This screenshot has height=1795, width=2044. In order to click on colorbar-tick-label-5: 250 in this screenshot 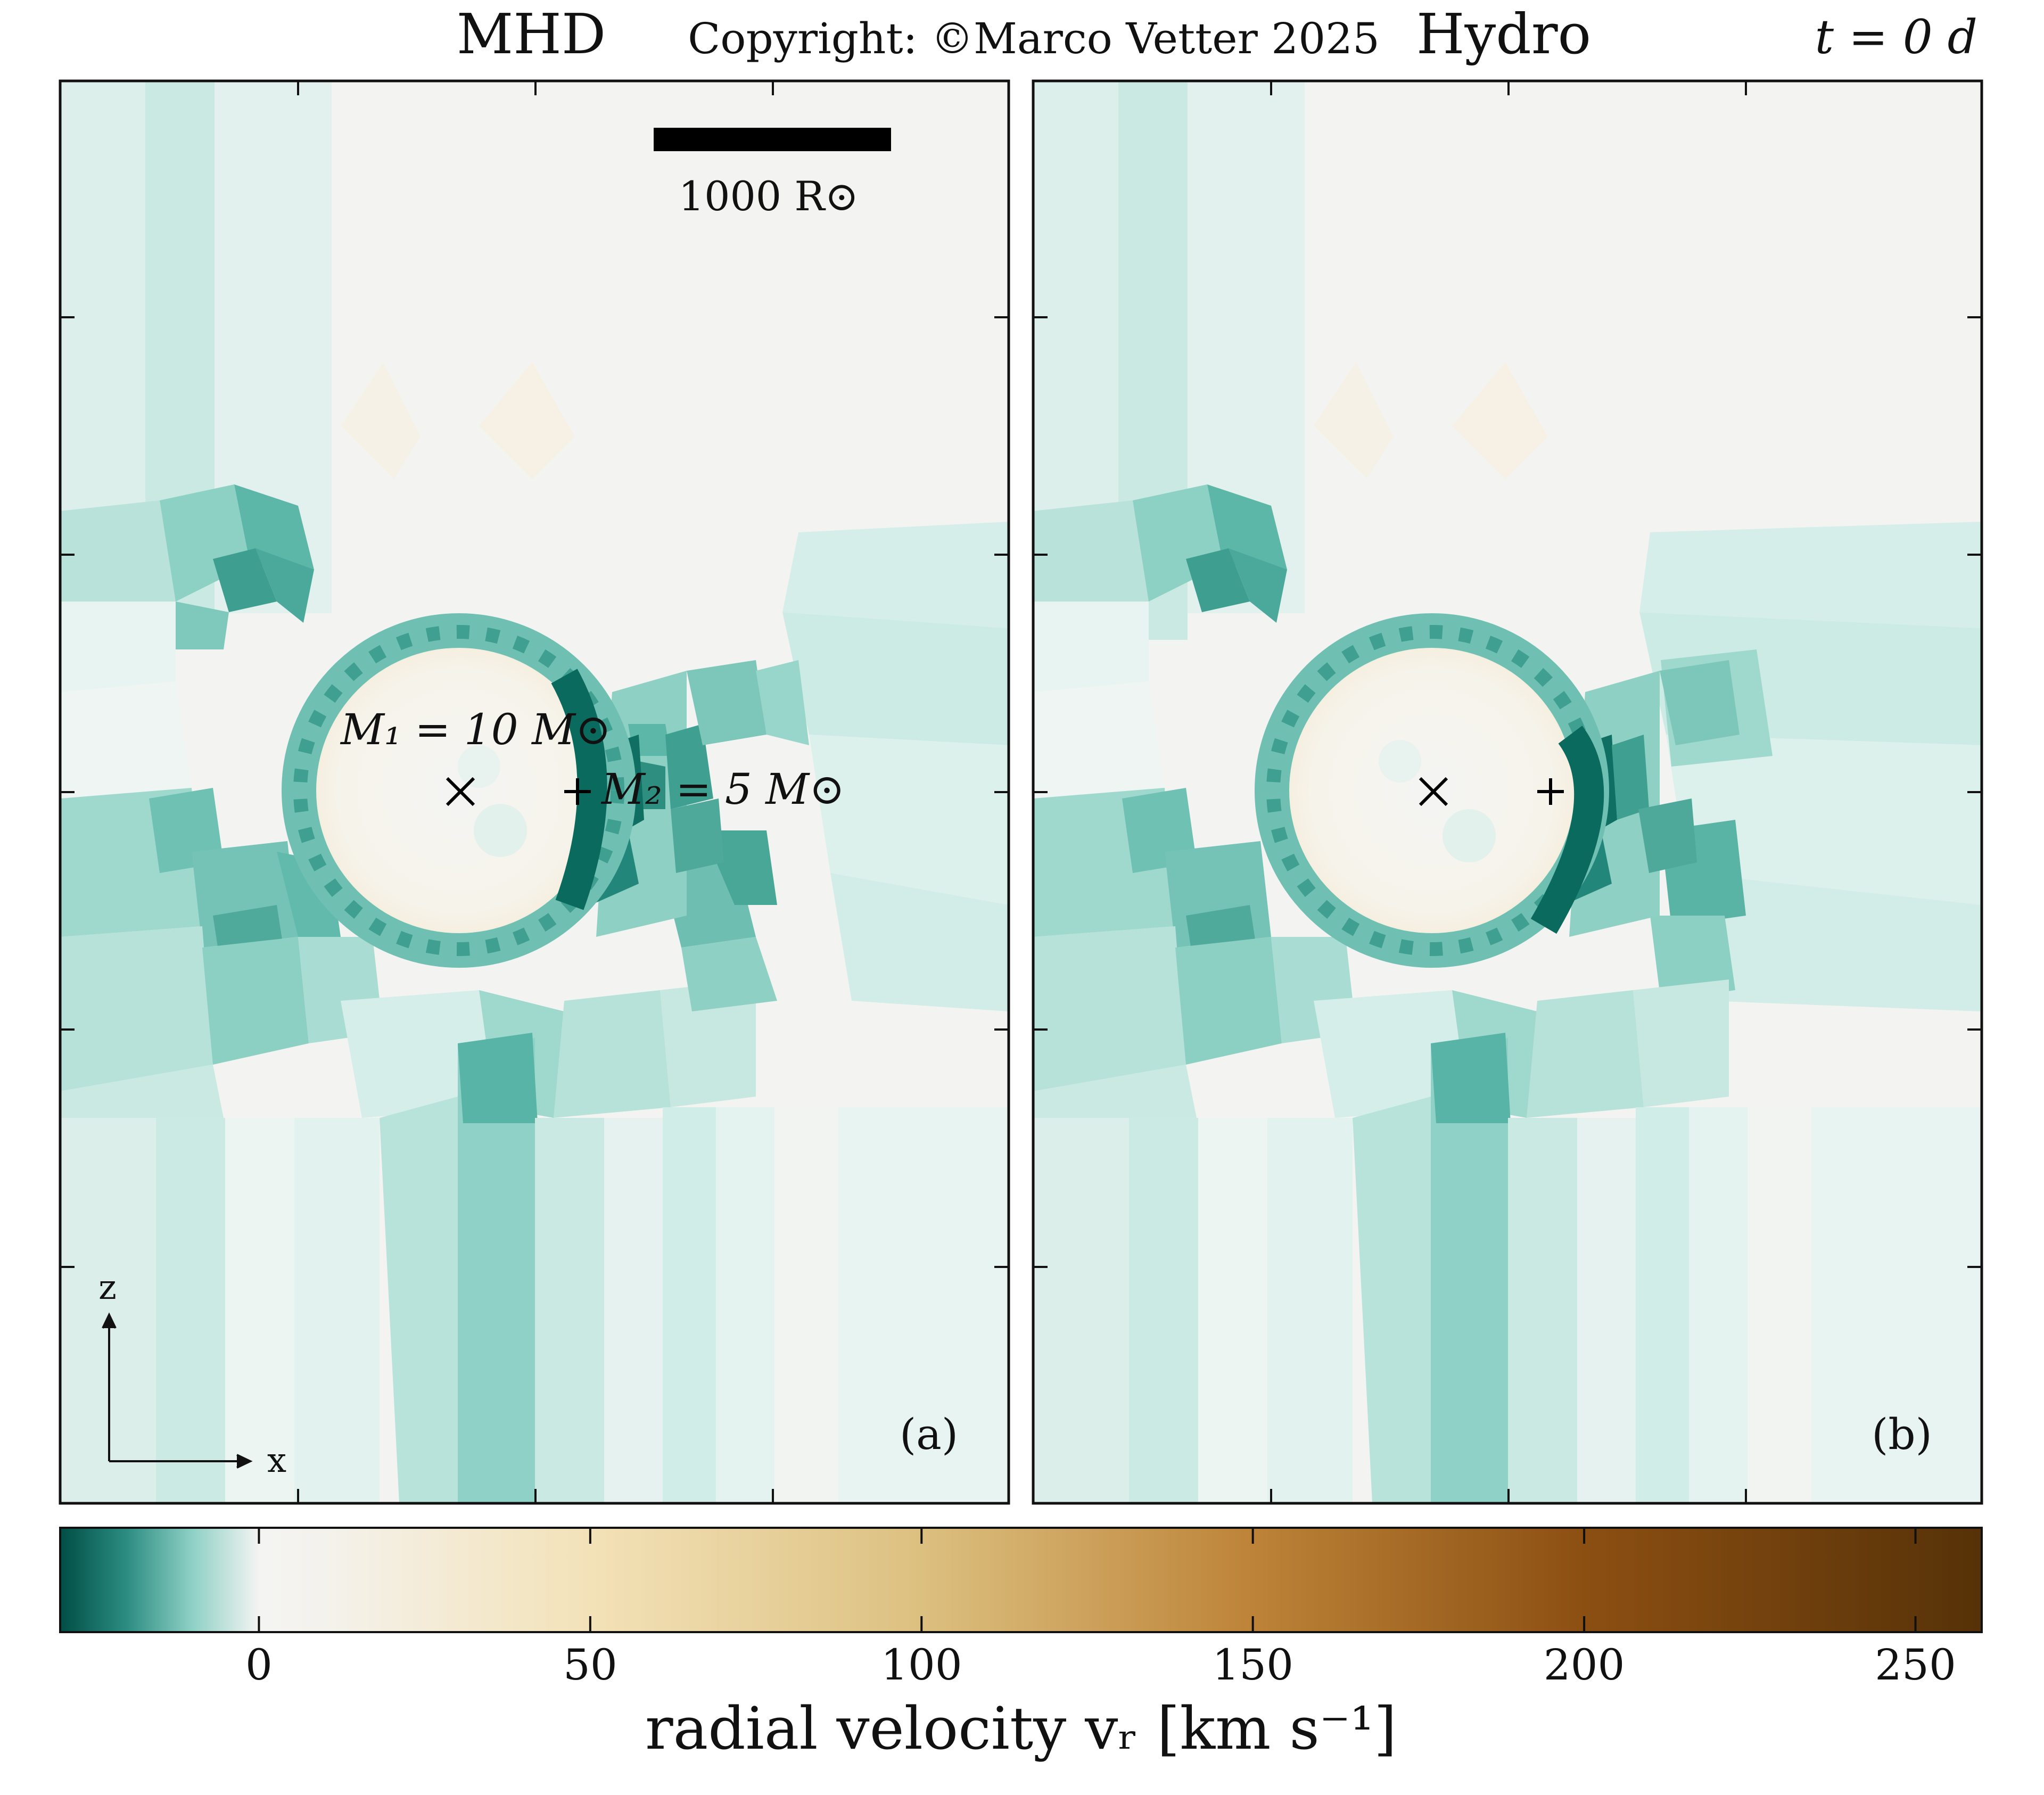, I will do `click(1915, 1665)`.